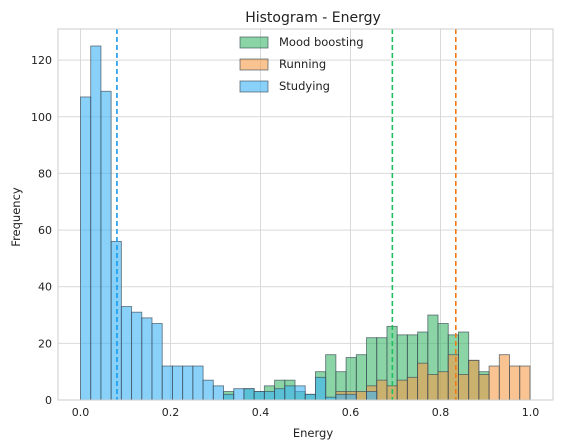 The width and height of the screenshot is (563, 448). Describe the element at coordinates (304, 86) in the screenshot. I see `legend-label: Studying` at that location.